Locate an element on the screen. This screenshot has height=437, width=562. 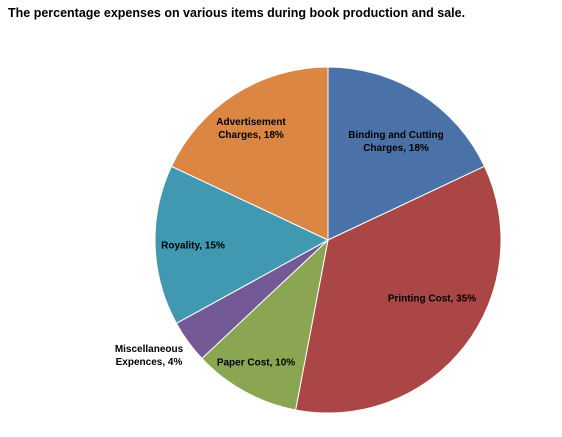
pie-label-line: Miscellaneous is located at coordinates (149, 349).